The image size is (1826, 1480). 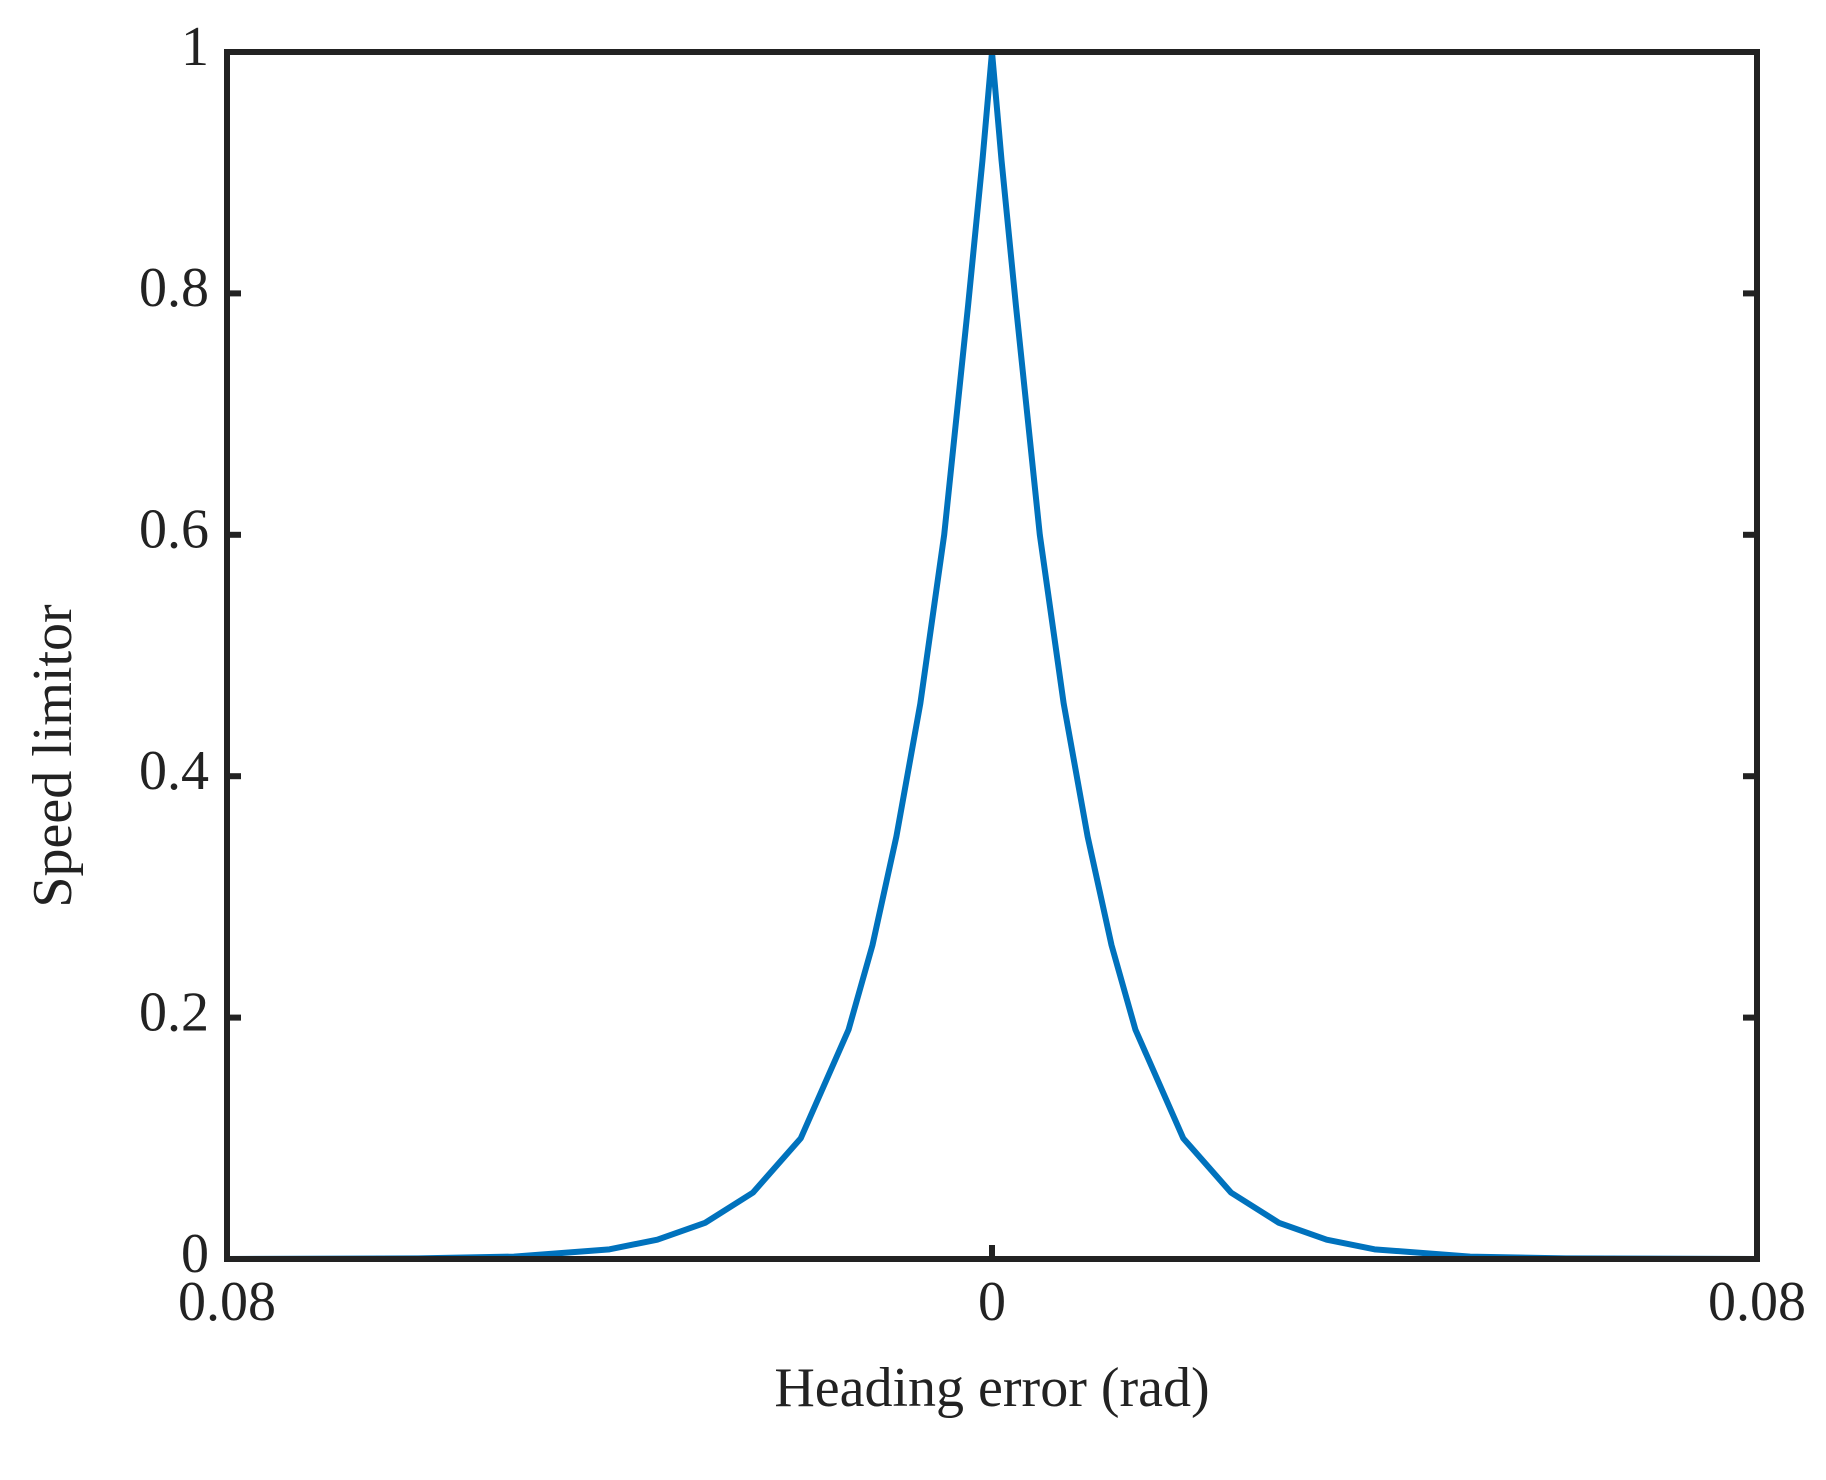 I want to click on x-tick-label: 0, so click(x=992, y=1302).